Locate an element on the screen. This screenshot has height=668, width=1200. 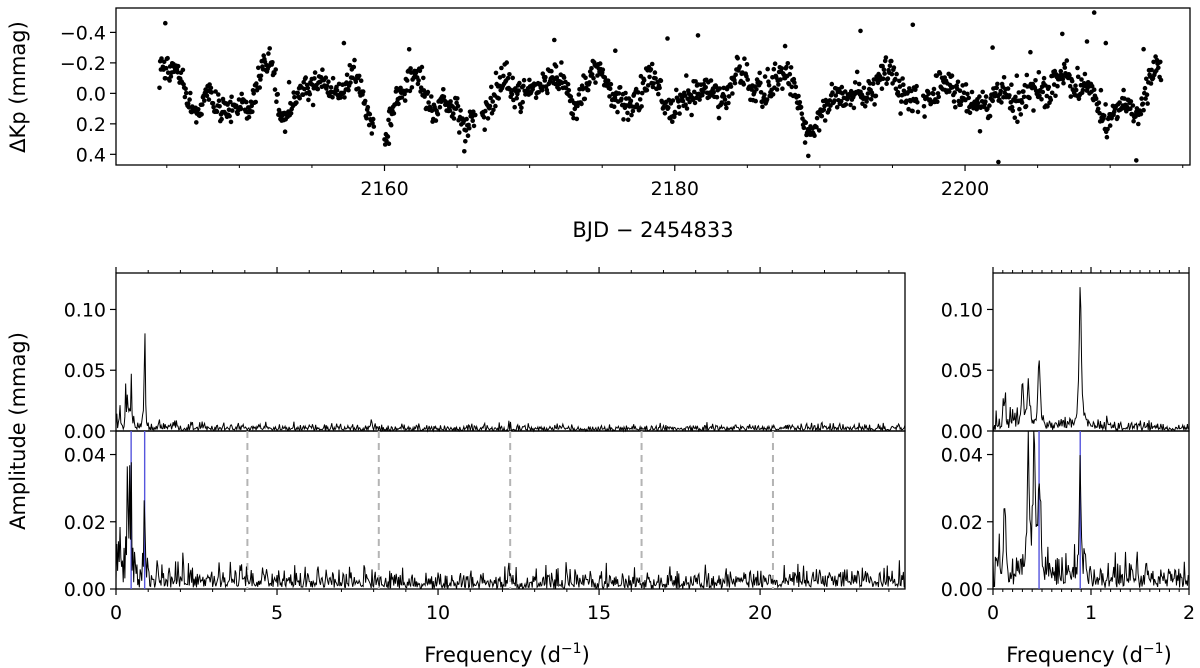
lightcurve-y-tick-label: −0.4 is located at coordinates (83, 33).